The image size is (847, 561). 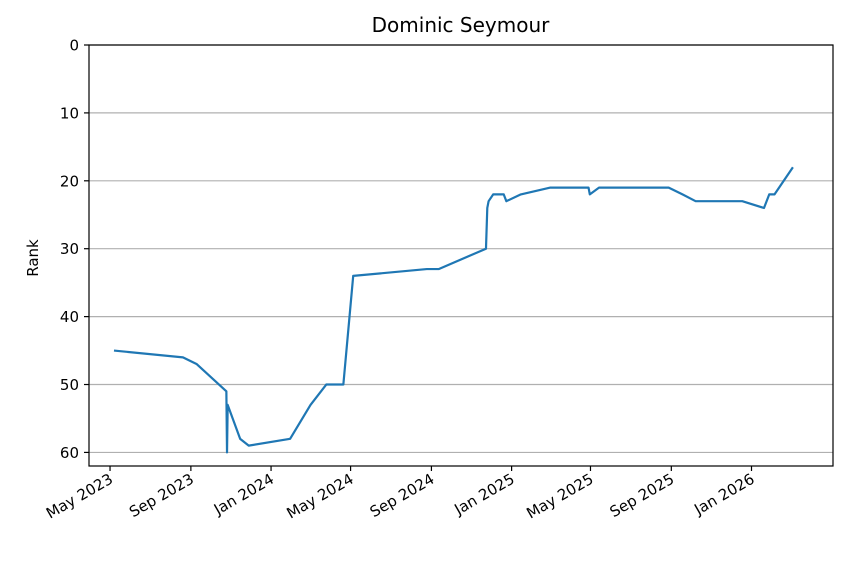 What do you see at coordinates (69, 317) in the screenshot?
I see `y-tick-label: 40` at bounding box center [69, 317].